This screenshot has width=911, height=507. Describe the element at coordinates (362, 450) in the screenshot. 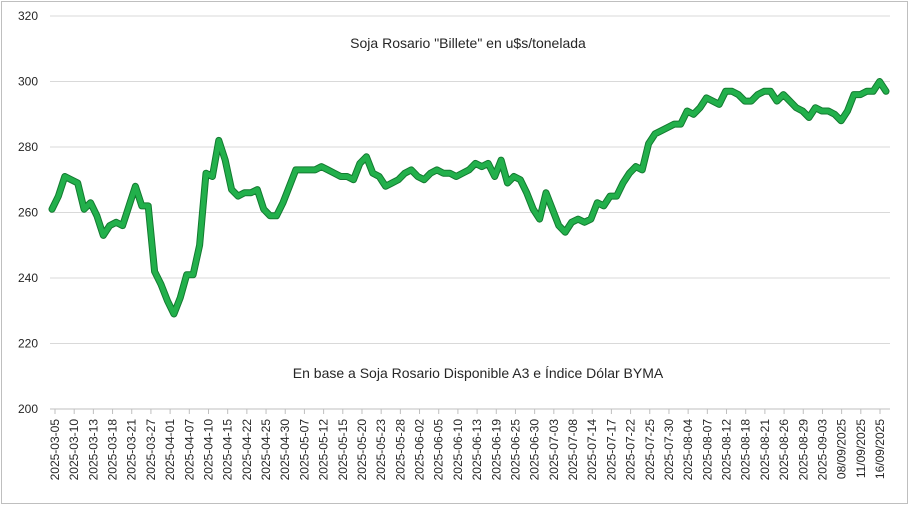

I see `x-tick-label: 2025-05-20` at that location.